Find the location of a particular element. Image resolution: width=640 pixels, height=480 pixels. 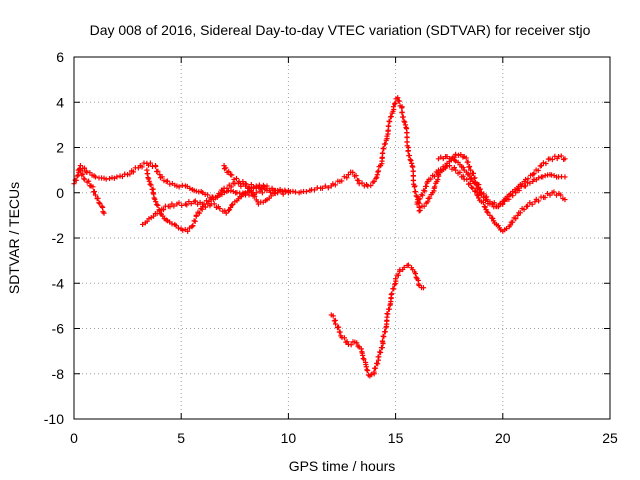

x-tick-label: 5 is located at coordinates (181, 438).